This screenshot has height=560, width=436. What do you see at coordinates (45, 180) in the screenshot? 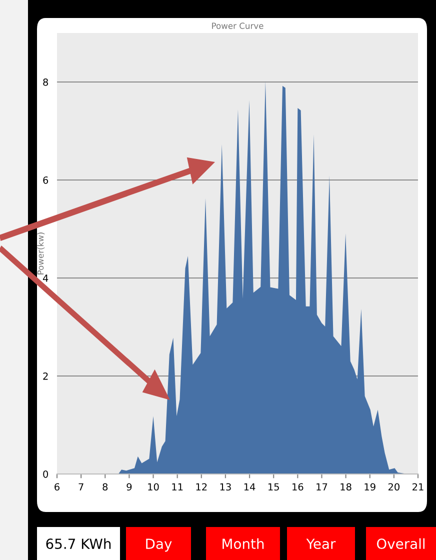
I see `y-tick-label: 6` at bounding box center [45, 180].